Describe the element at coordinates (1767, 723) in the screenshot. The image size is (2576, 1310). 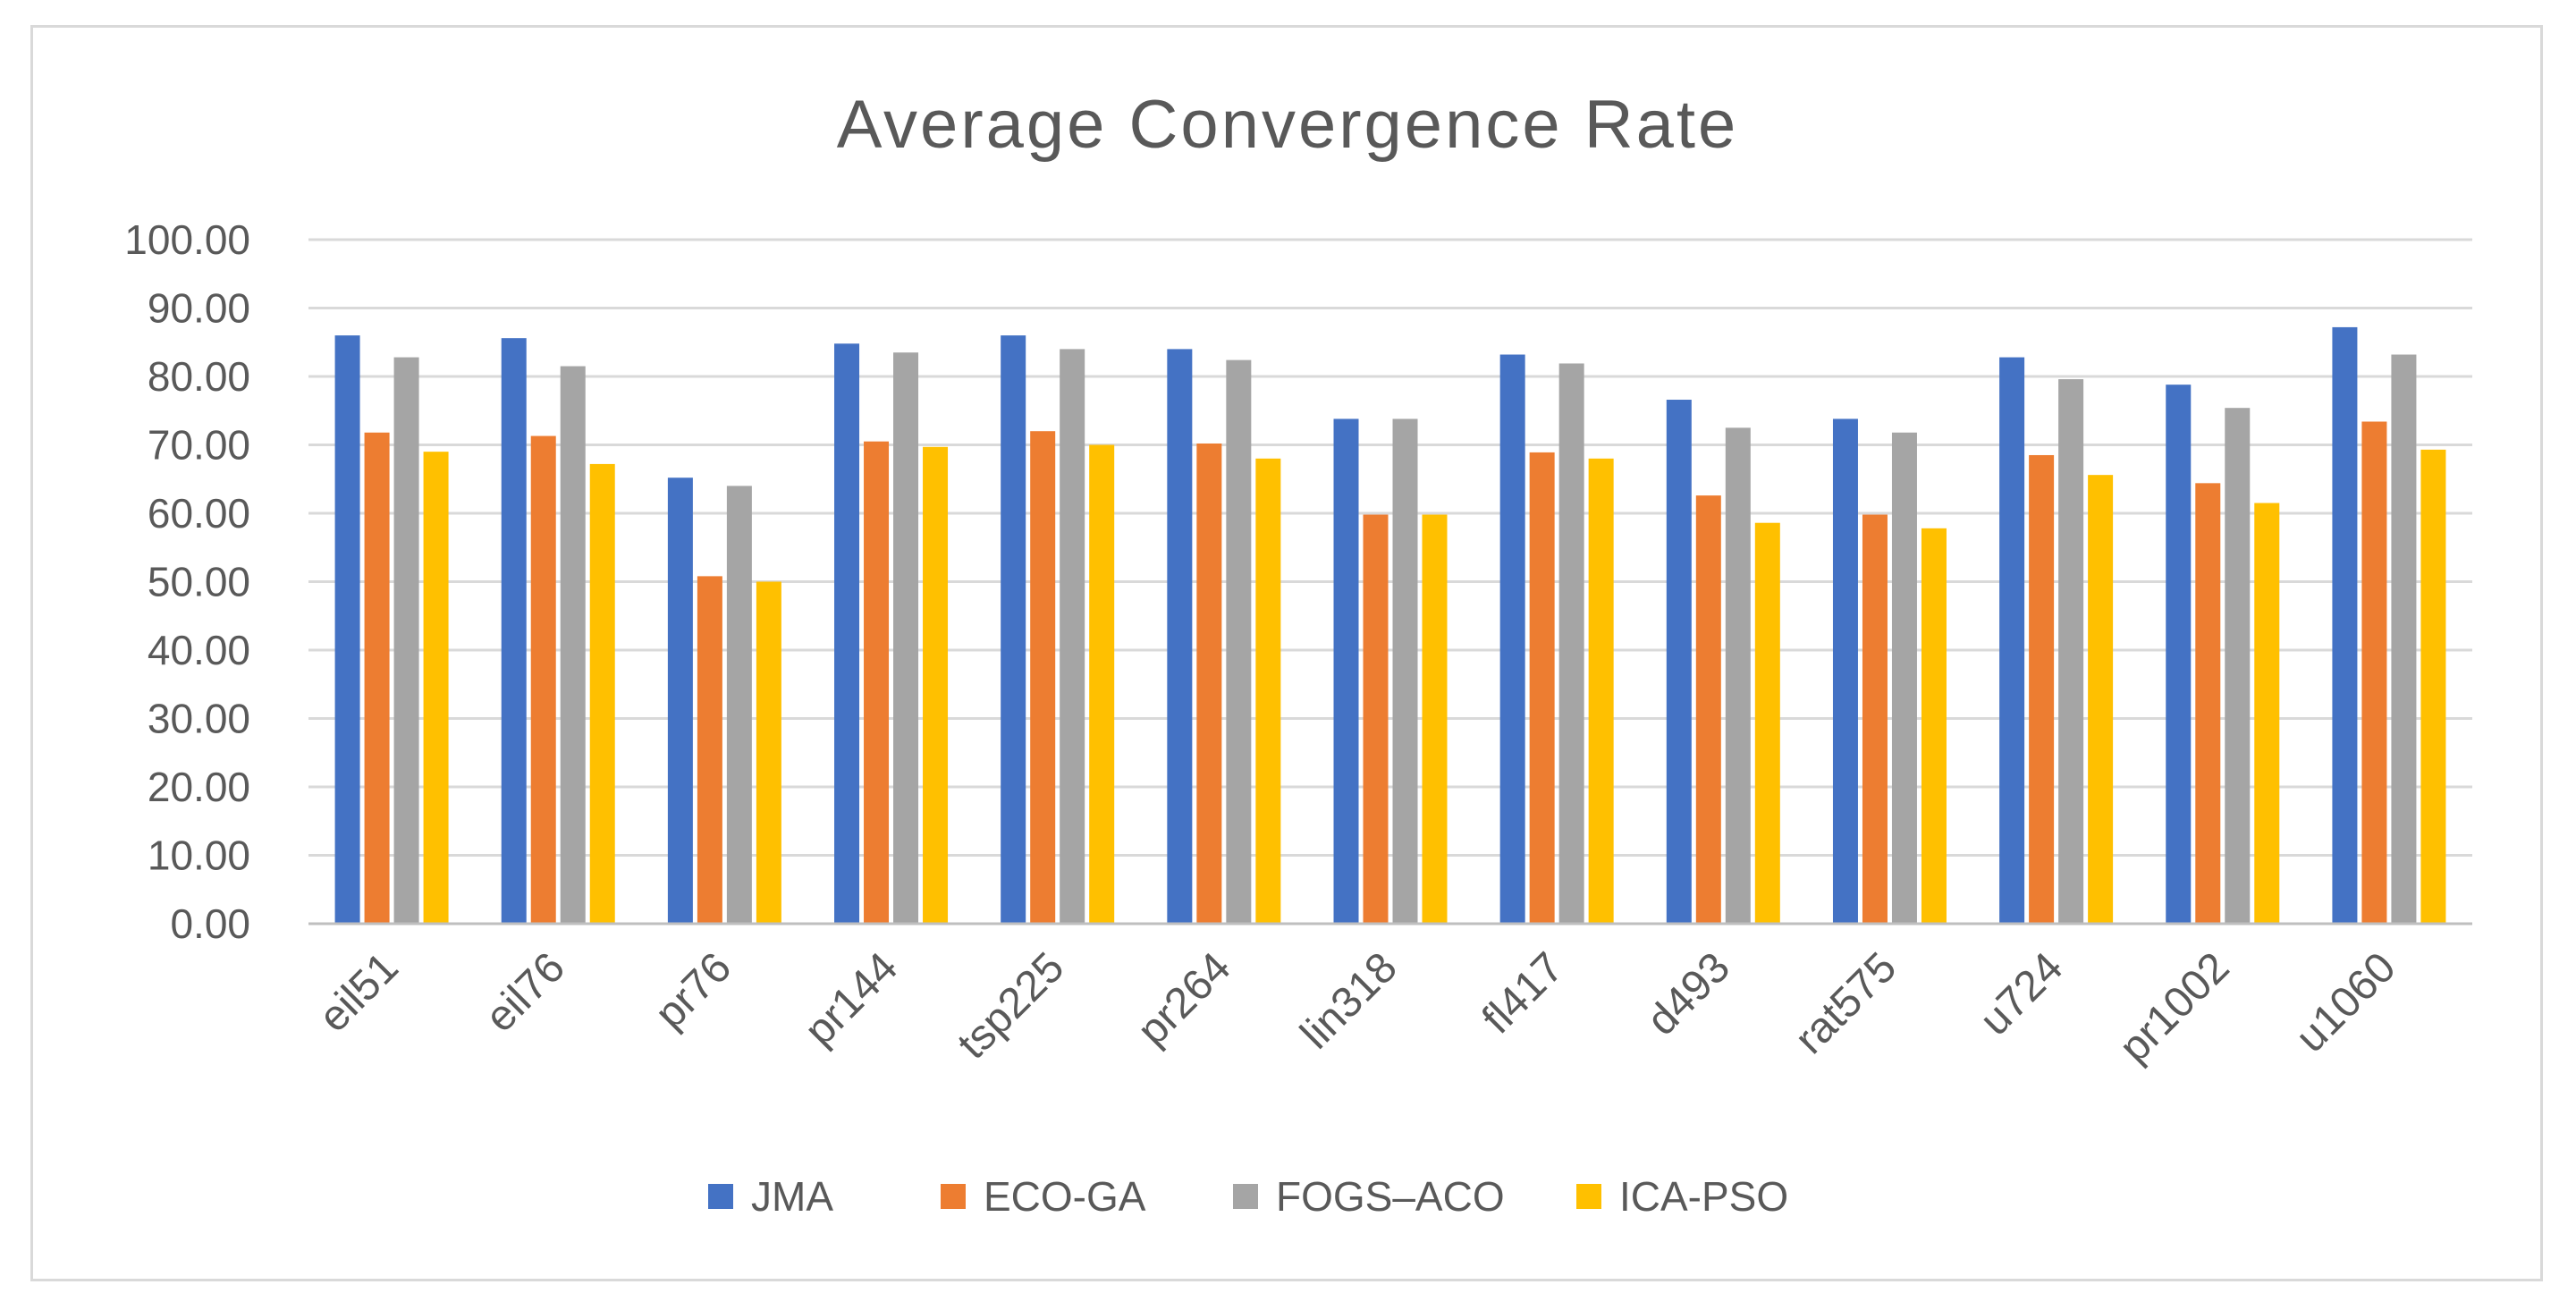
I see `bar-d493-ica-pso` at that location.